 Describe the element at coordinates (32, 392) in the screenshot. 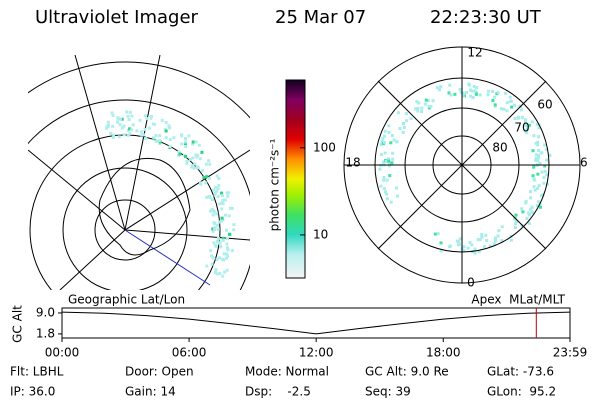

I see `status-field: IP: 36.0` at that location.